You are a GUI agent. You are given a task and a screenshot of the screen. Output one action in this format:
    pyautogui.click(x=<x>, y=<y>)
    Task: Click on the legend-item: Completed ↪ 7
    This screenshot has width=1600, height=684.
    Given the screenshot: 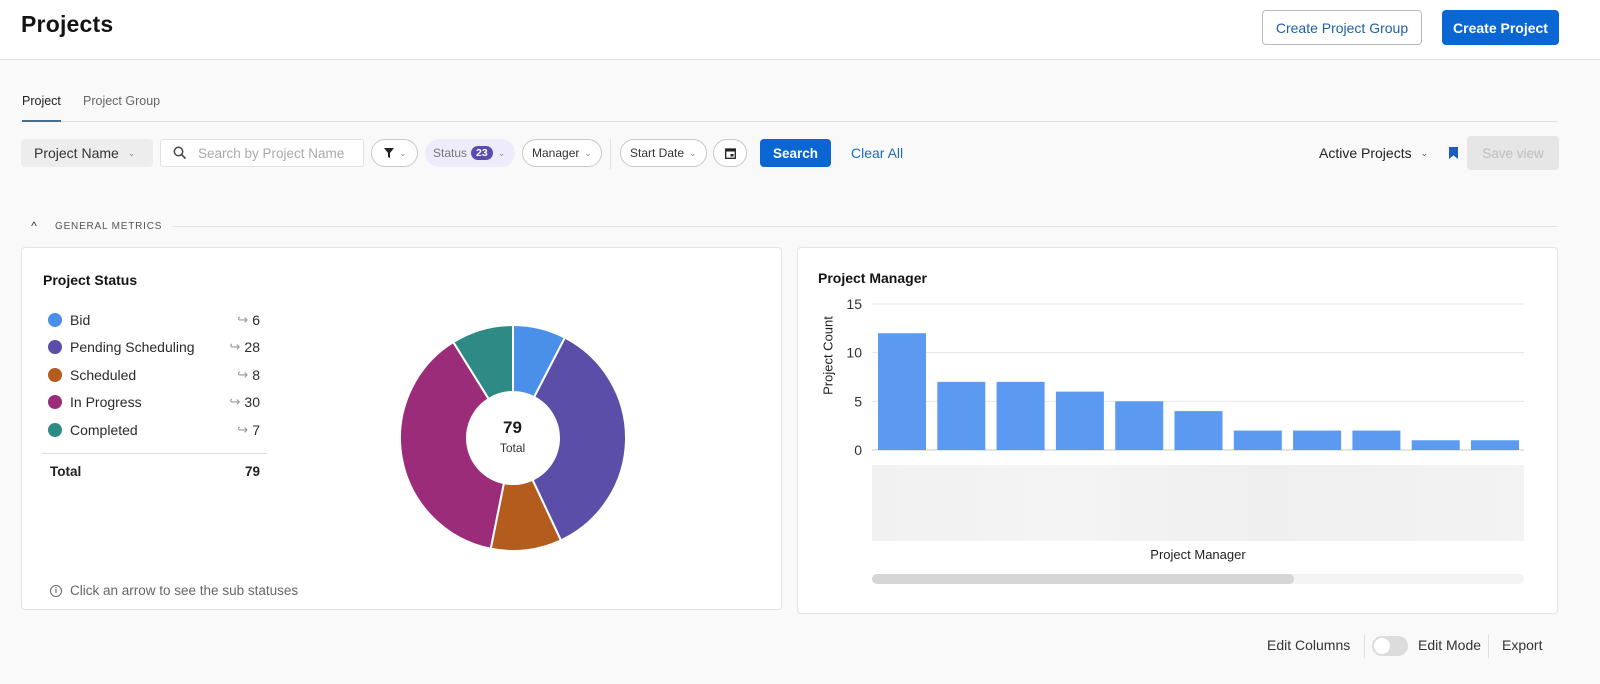 What is the action you would take?
    pyautogui.click(x=158, y=430)
    